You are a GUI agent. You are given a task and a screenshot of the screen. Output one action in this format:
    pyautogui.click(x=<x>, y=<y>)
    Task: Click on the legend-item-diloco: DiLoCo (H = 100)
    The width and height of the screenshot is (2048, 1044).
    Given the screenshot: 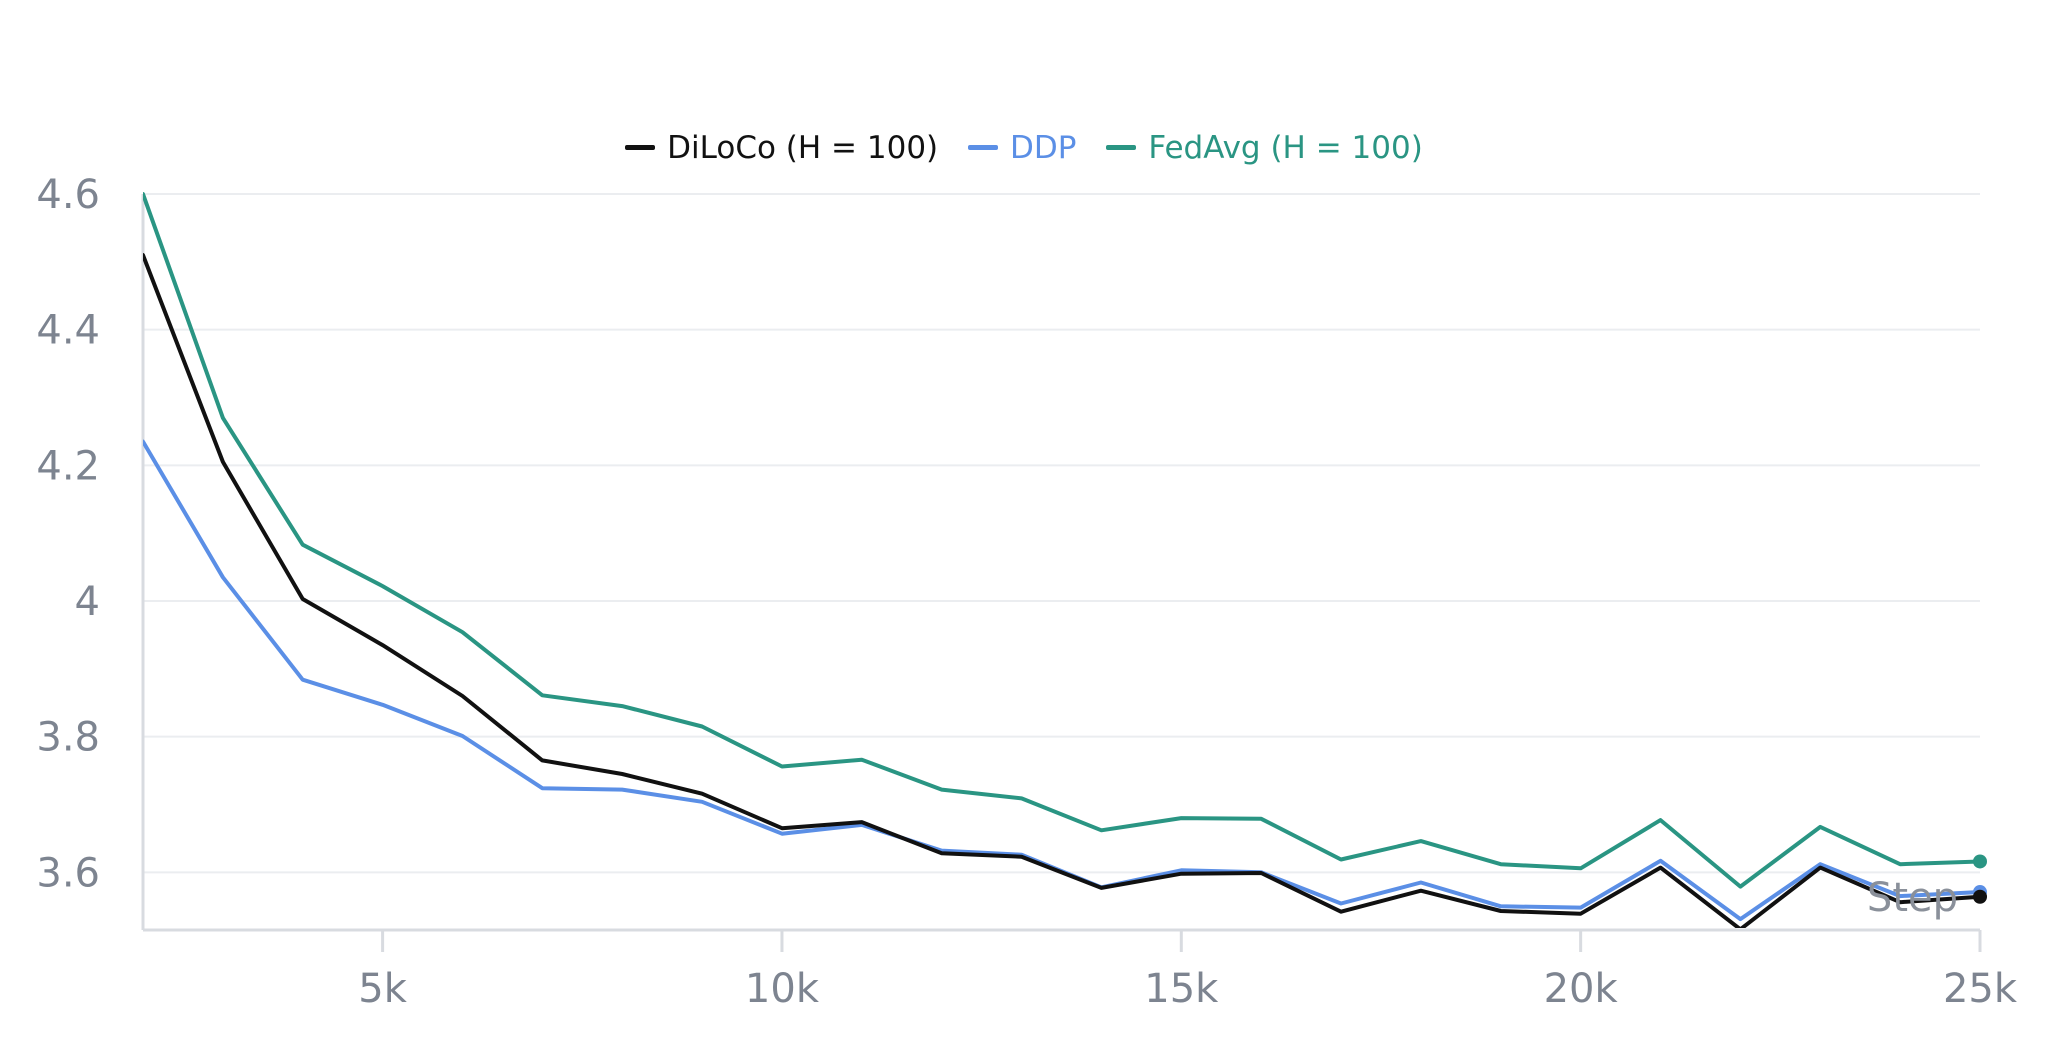 What is the action you would take?
    pyautogui.click(x=781, y=148)
    